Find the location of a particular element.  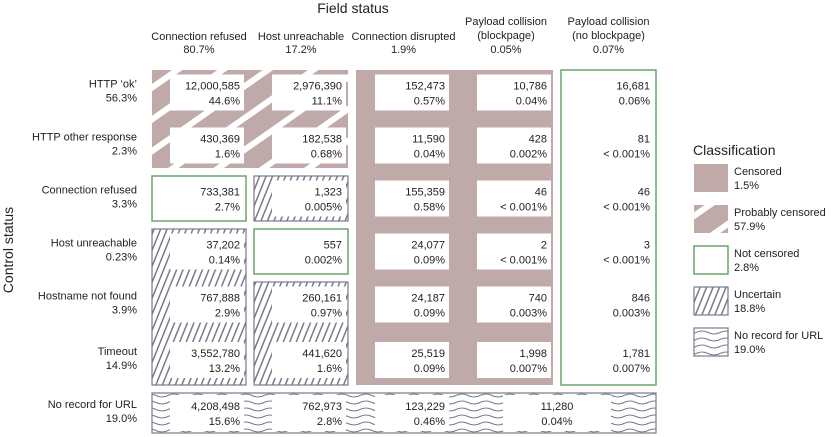

cell-percent: 2.9% is located at coordinates (227, 314).